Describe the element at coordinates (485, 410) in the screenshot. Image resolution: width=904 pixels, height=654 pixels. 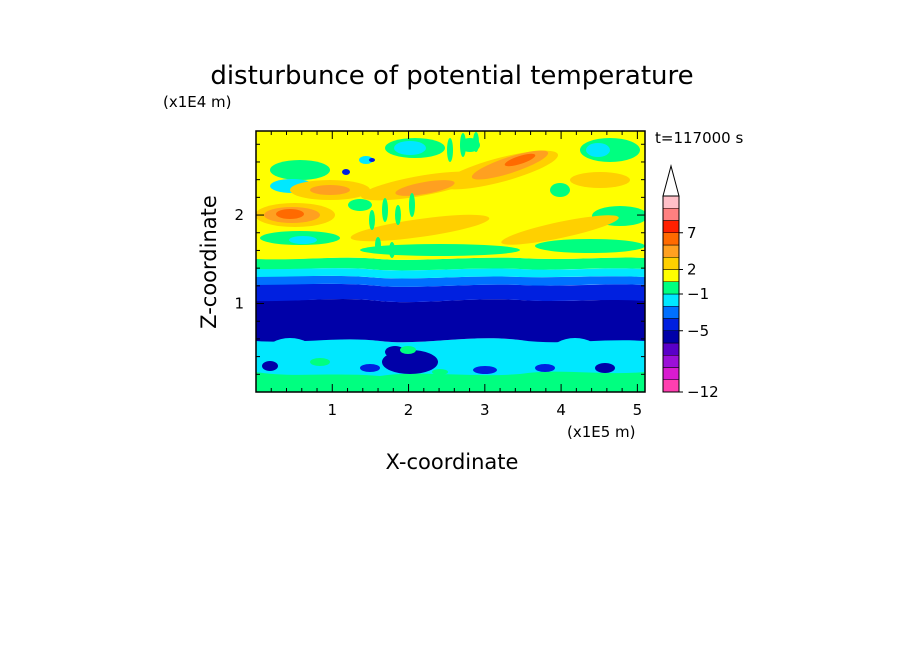
I see `x-tick-label: 3` at that location.